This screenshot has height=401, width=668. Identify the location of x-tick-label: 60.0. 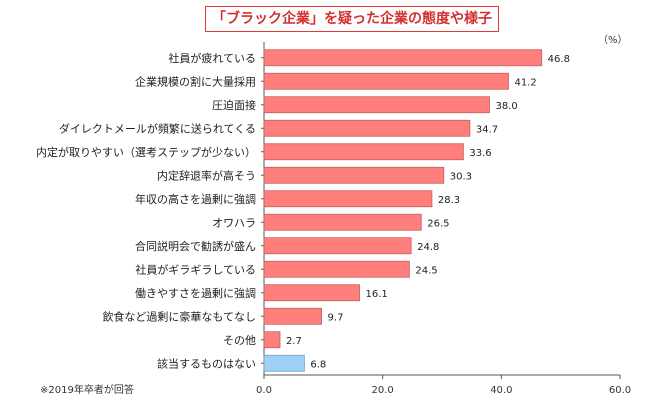
(620, 390).